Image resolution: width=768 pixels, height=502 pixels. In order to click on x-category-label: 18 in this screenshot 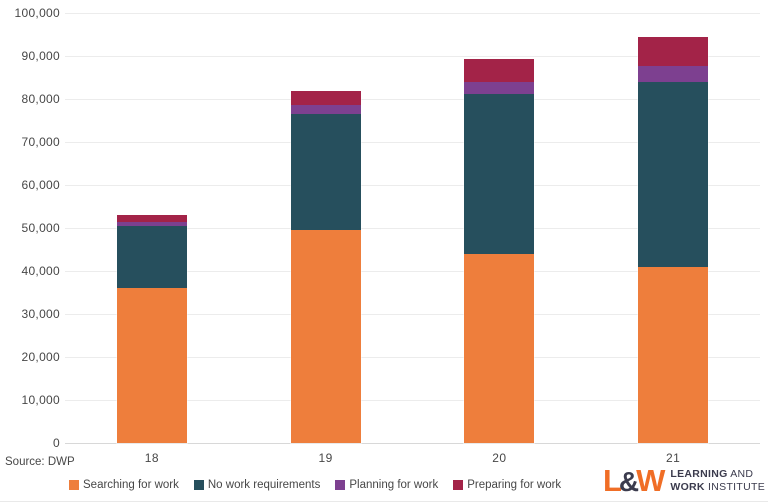, I will do `click(152, 458)`.